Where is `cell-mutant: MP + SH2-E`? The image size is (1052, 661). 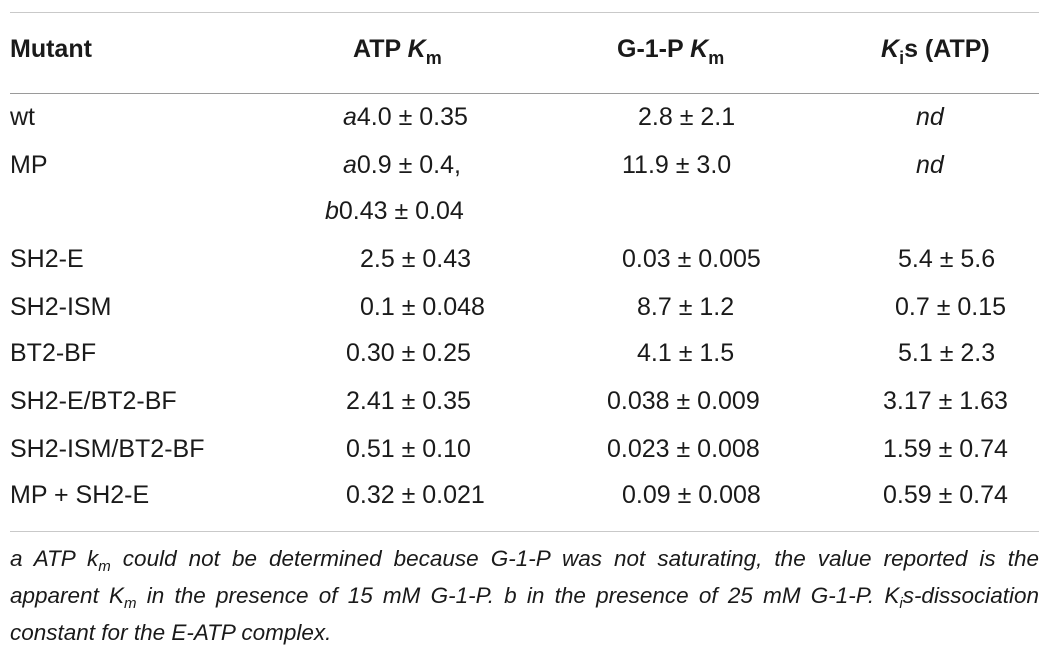 cell-mutant: MP + SH2-E is located at coordinates (80, 495).